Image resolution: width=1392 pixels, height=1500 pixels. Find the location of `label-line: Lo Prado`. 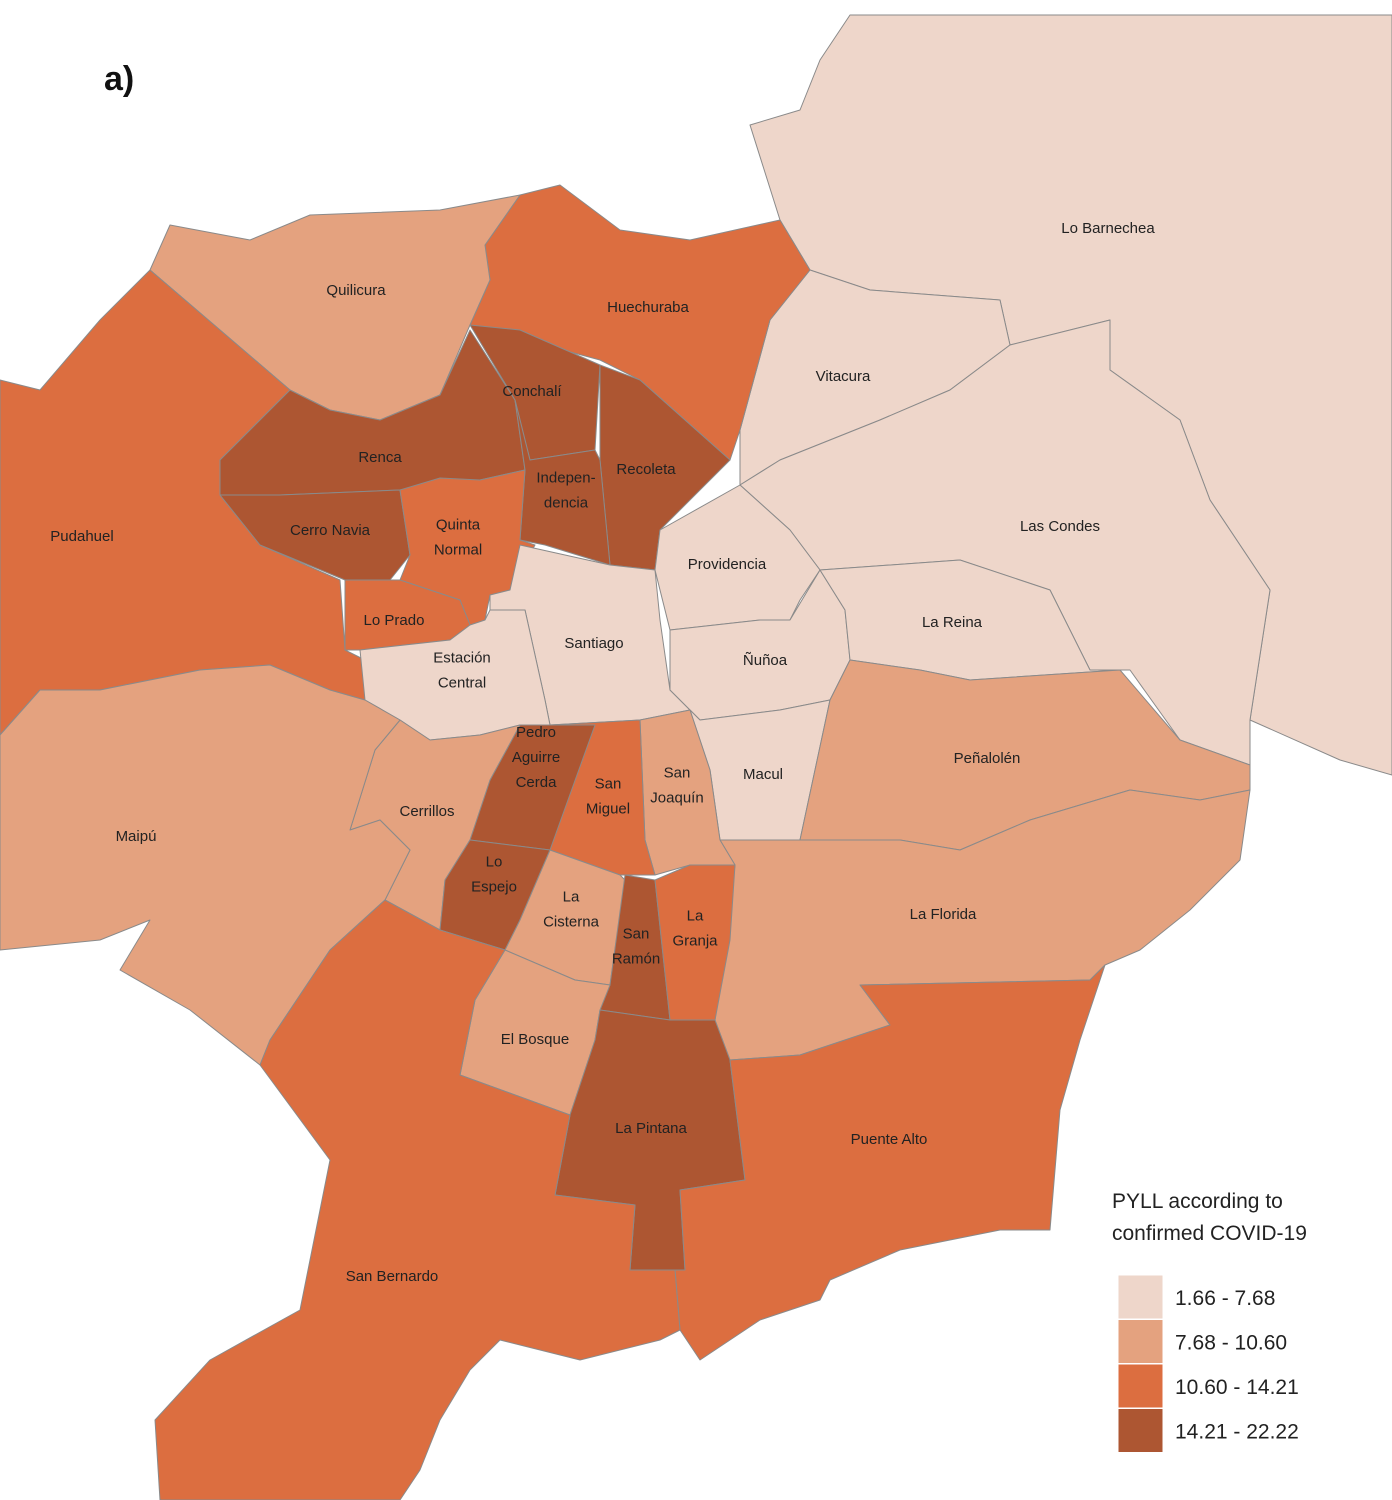

label-line: Lo Prado is located at coordinates (394, 620).